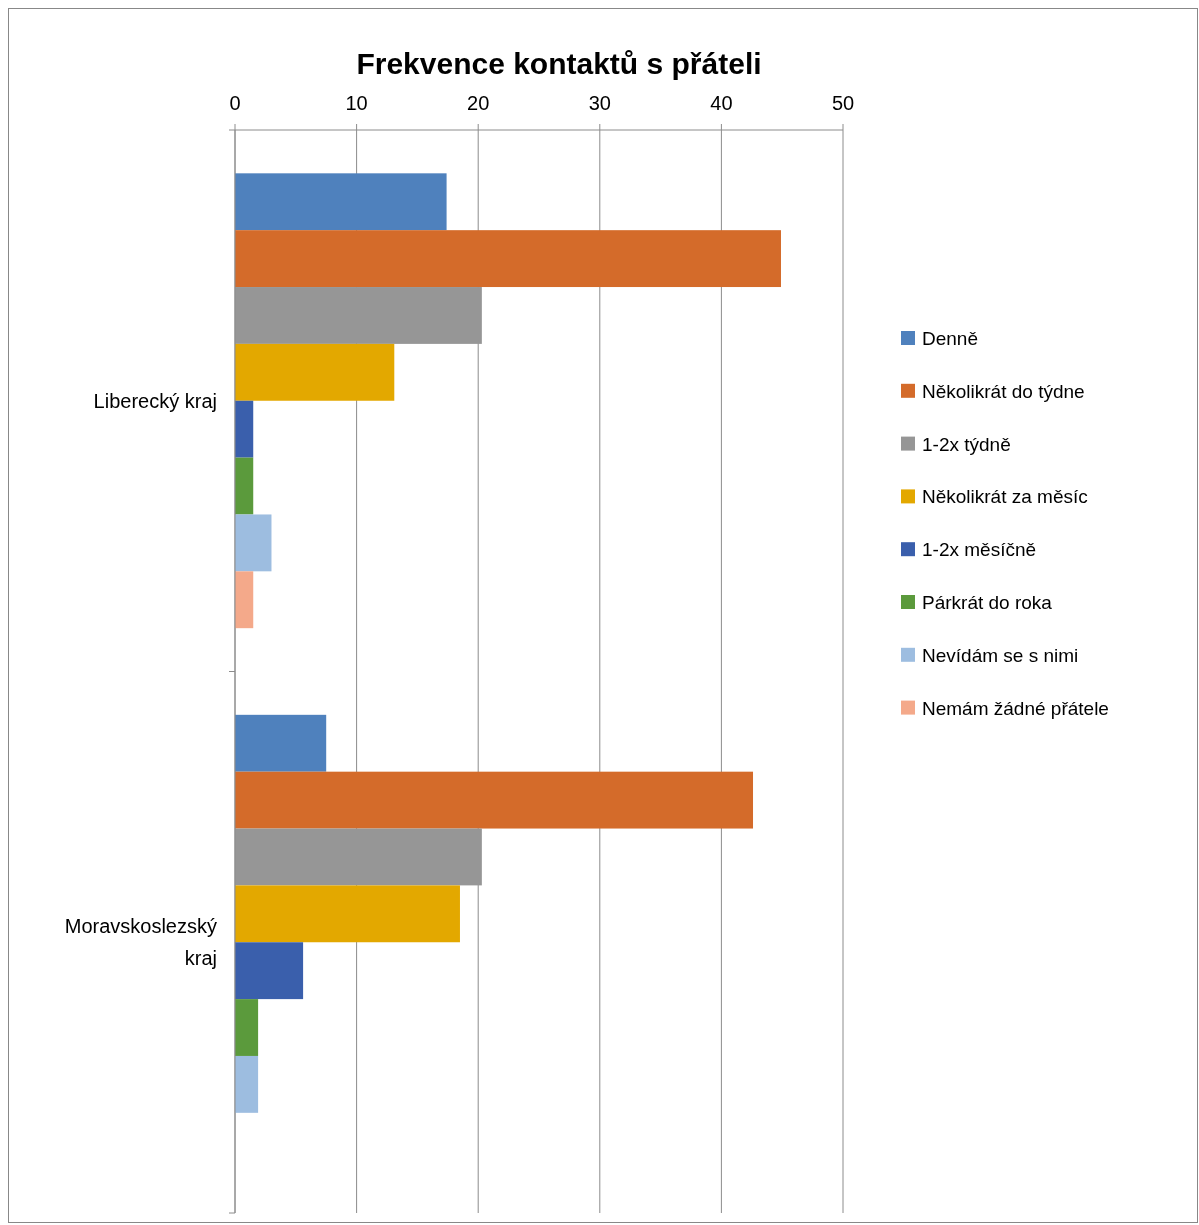 This screenshot has height=1225, width=1199. I want to click on legend-label: Nevídám se s nimi, so click(1000, 655).